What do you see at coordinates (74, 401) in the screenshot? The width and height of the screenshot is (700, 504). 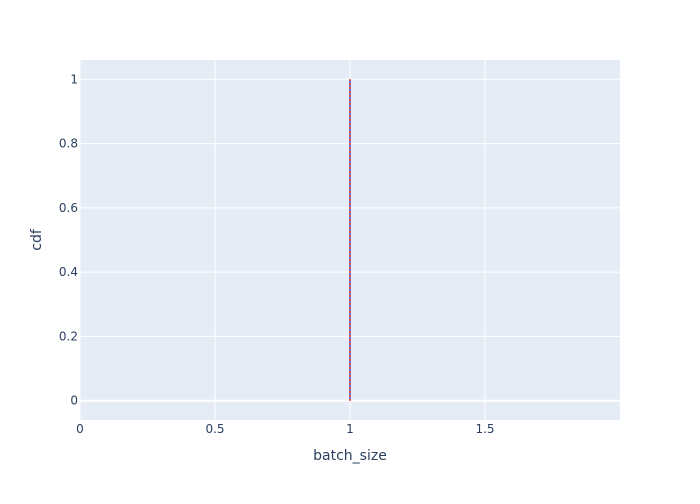 I see `y-tick-label: 0` at bounding box center [74, 401].